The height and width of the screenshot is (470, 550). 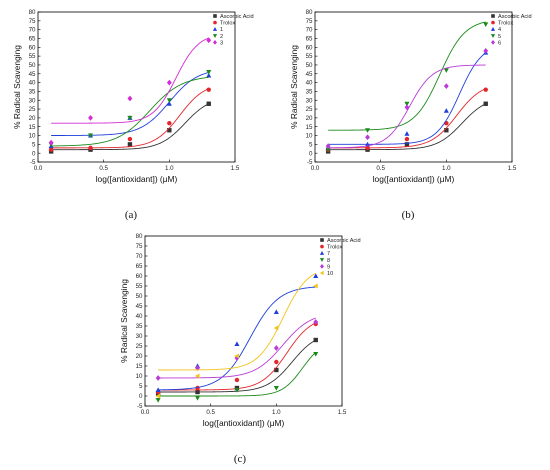 What do you see at coordinates (218, 43) in the screenshot?
I see `legend-item-3: 3` at bounding box center [218, 43].